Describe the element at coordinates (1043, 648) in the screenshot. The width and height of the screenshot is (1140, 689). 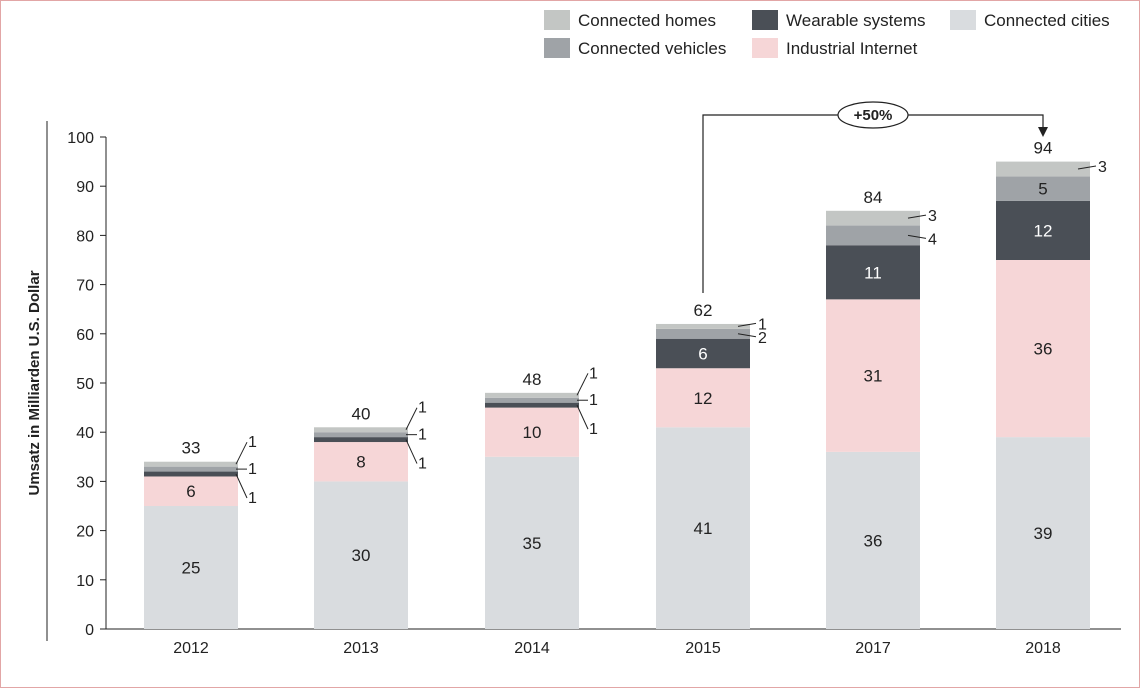
I see `x-tick-label-2018: 2018` at that location.